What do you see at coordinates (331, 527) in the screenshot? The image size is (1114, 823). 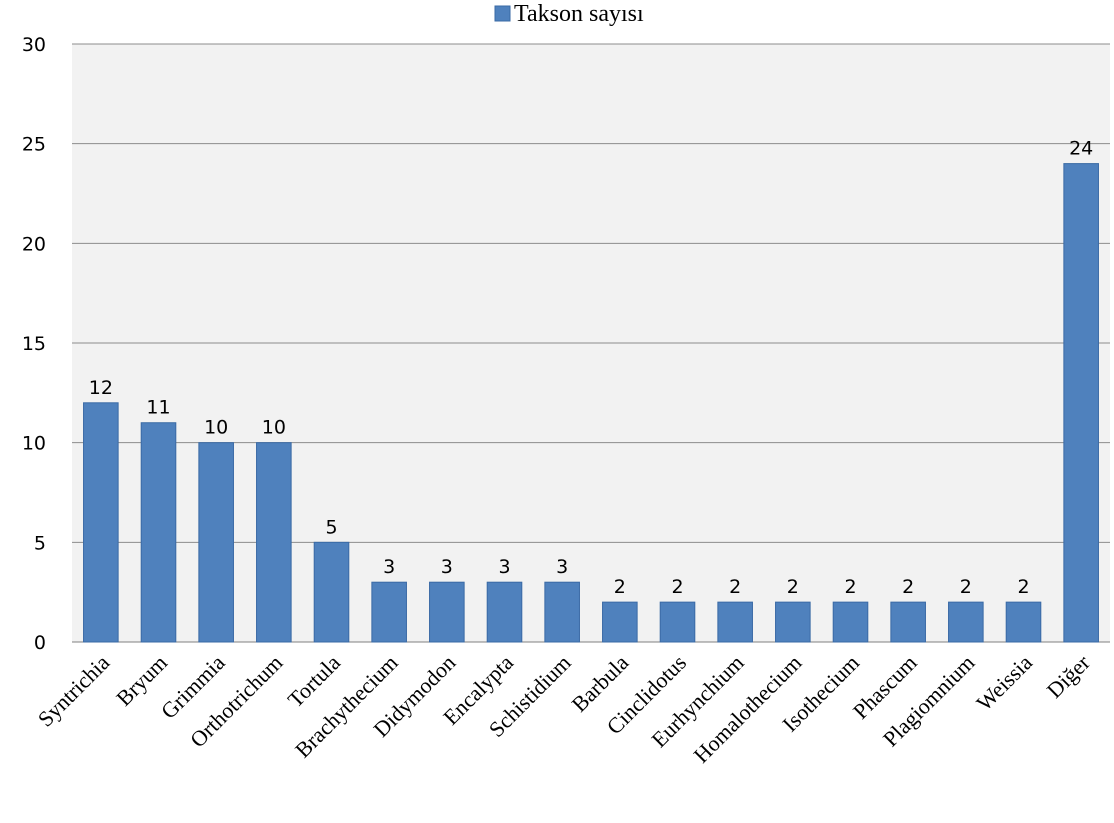 I see `data-label: 5` at bounding box center [331, 527].